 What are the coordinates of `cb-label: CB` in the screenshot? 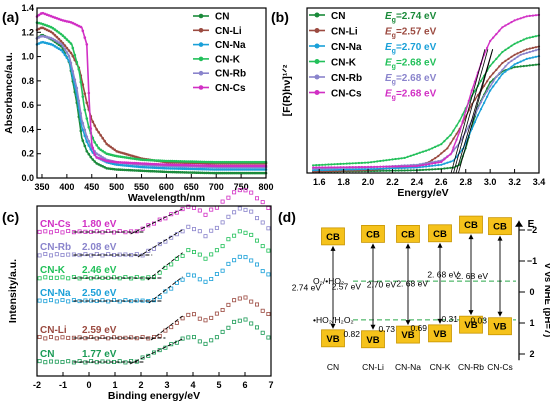 It's located at (408, 234).